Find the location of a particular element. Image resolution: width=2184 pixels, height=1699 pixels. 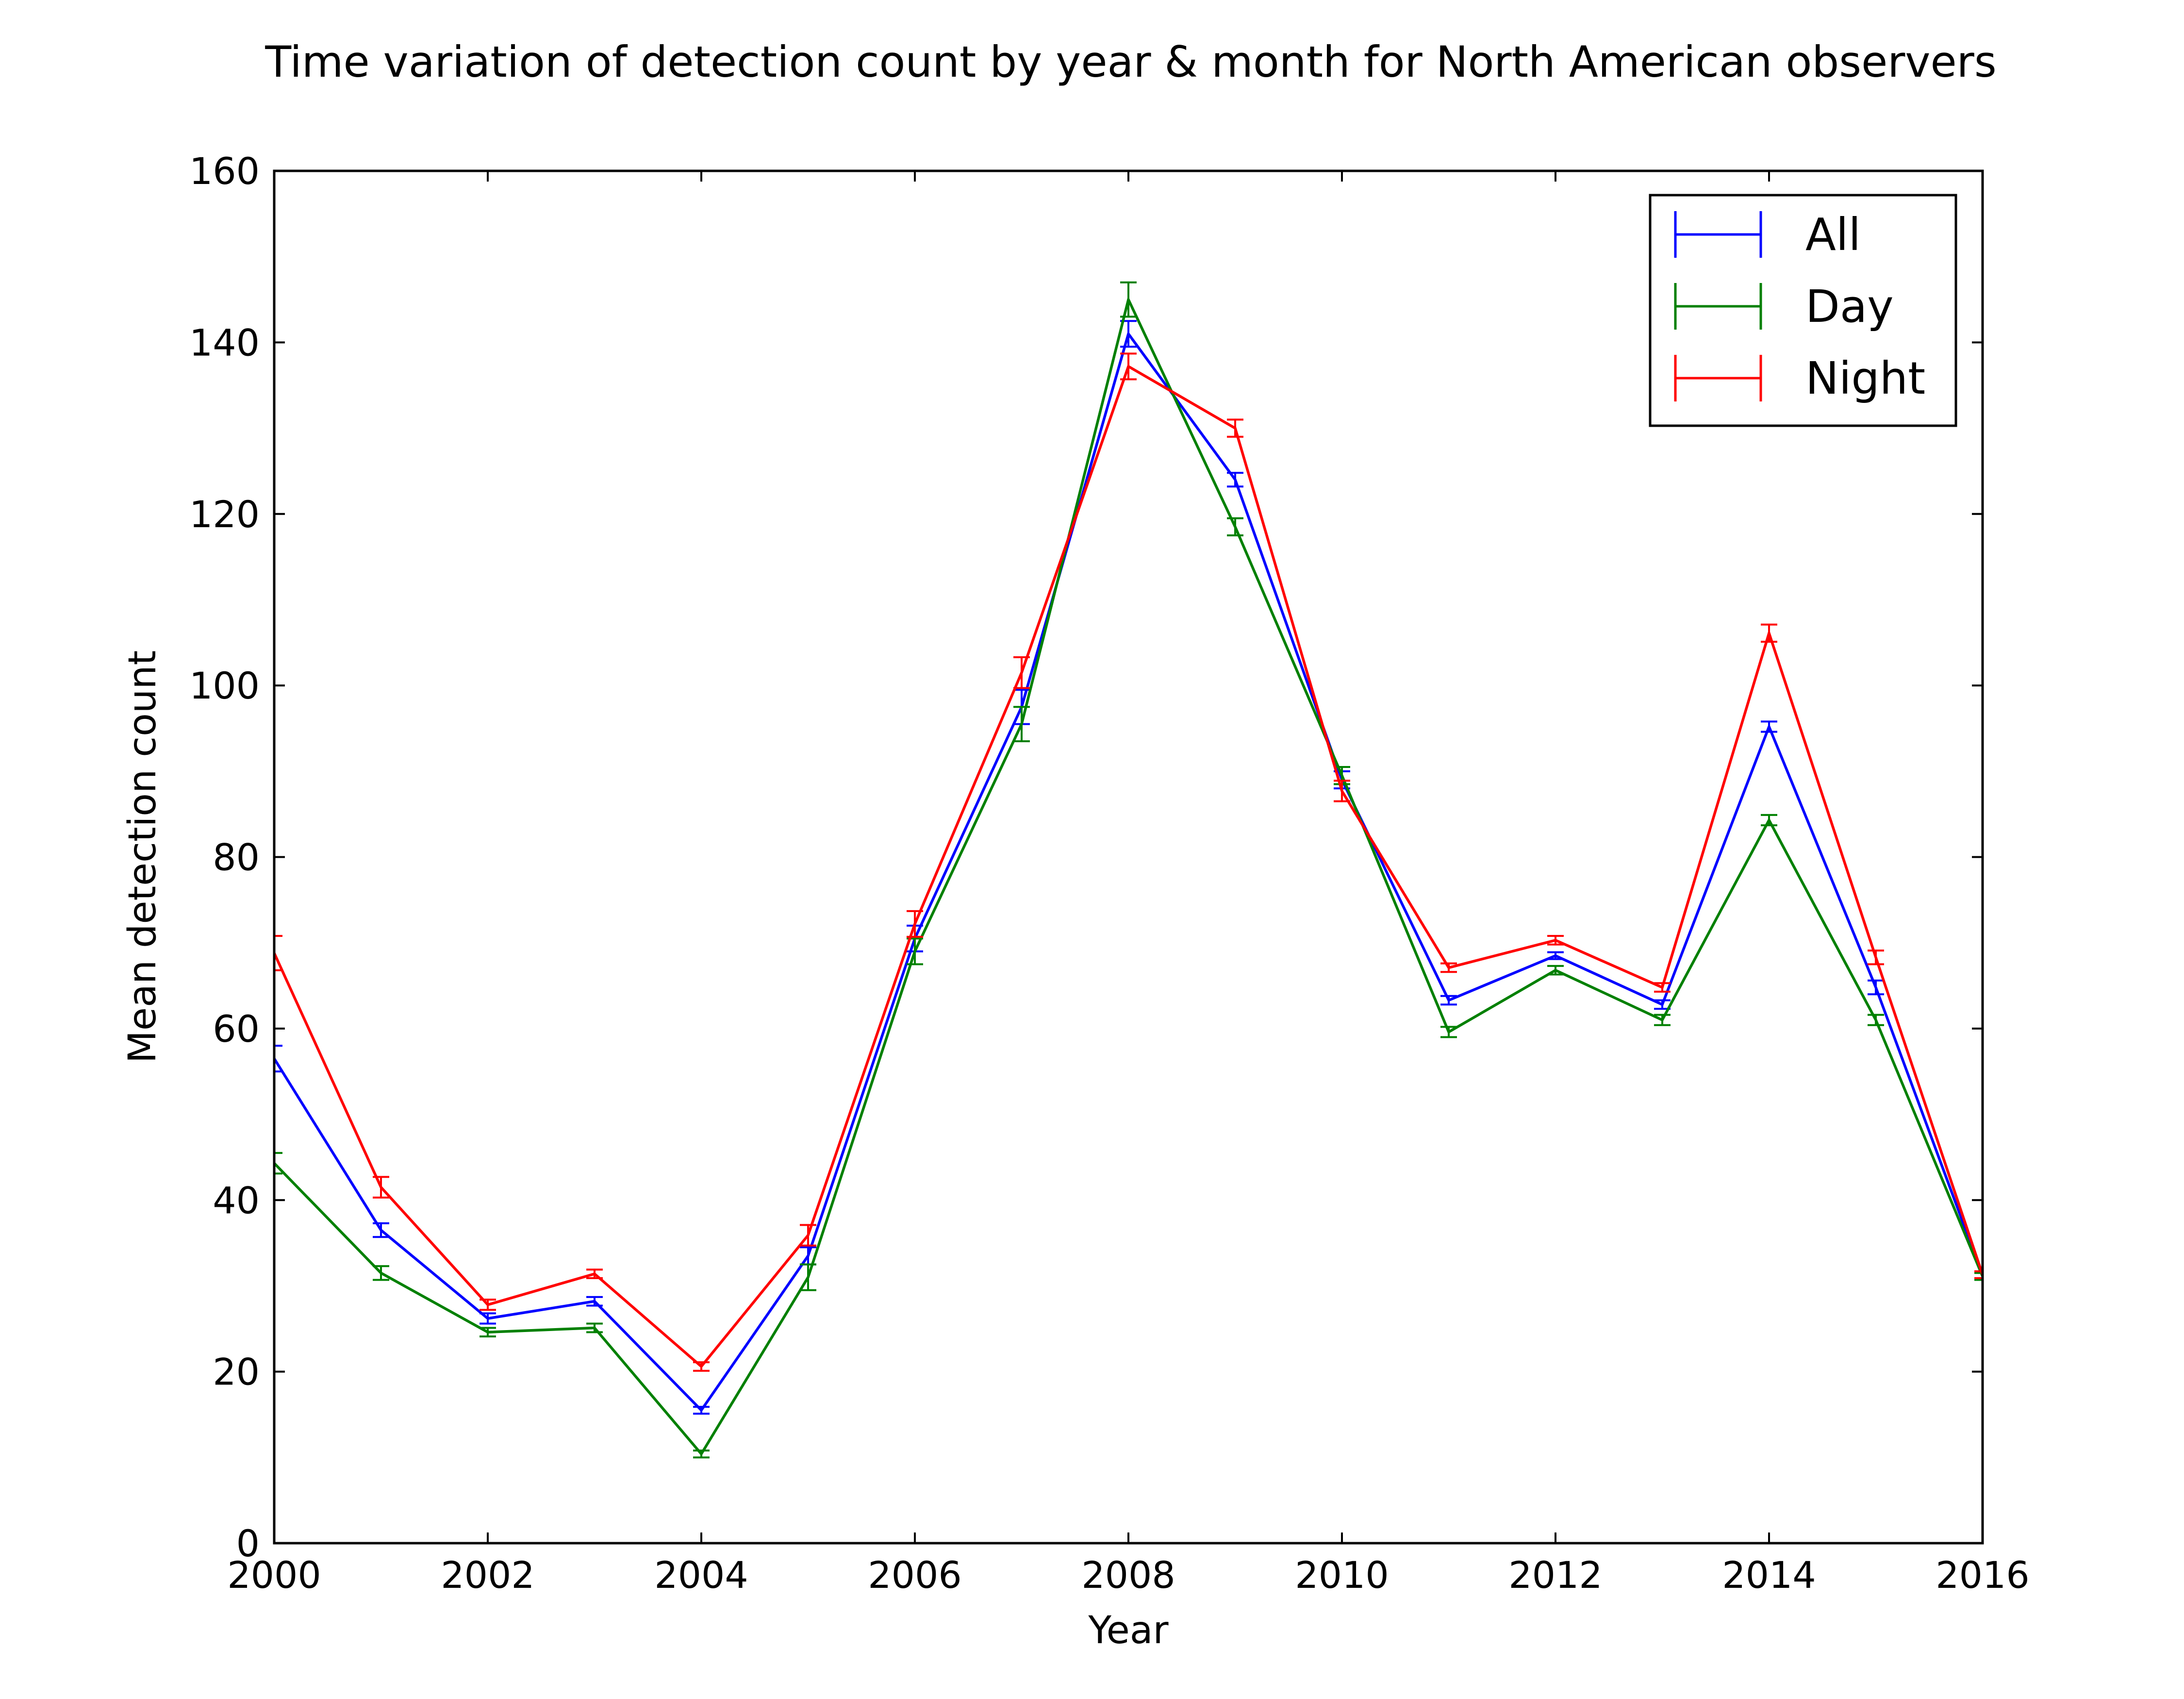

legend-entry-day: Day is located at coordinates (1784, 307).